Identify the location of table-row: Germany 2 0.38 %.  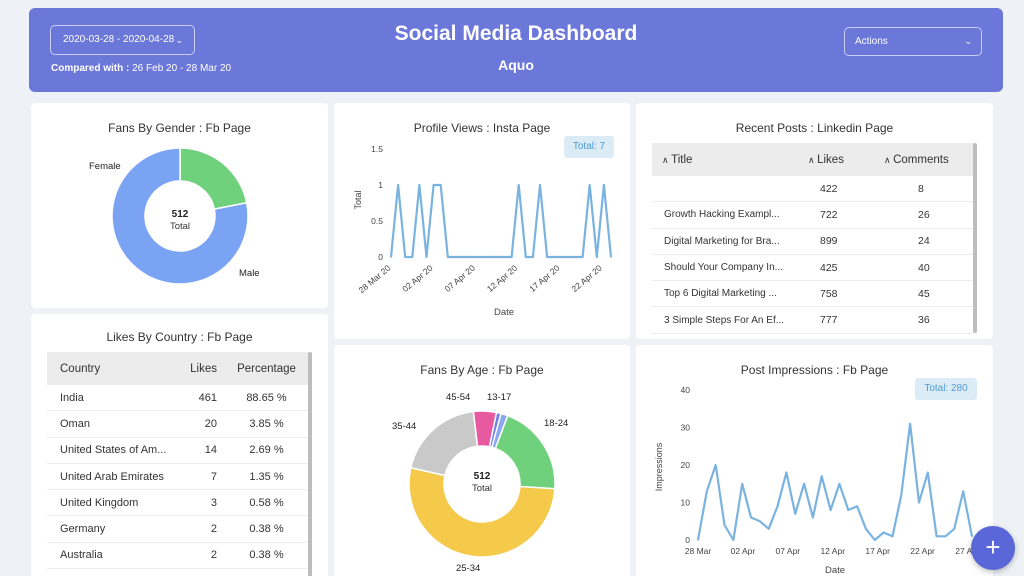
(177, 529).